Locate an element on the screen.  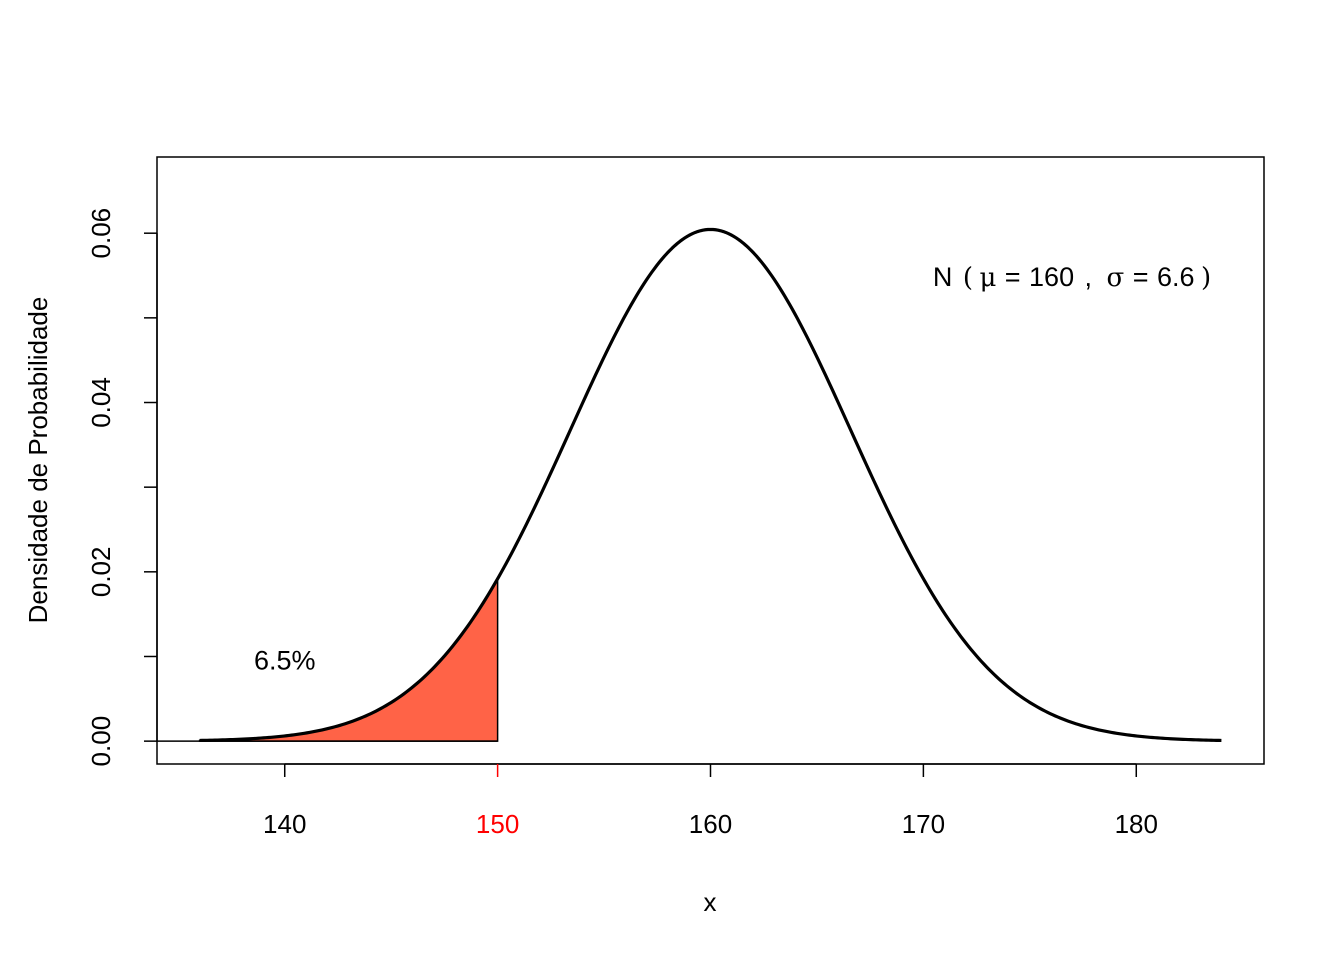
y-tick-label: 0.04 is located at coordinates (101, 402).